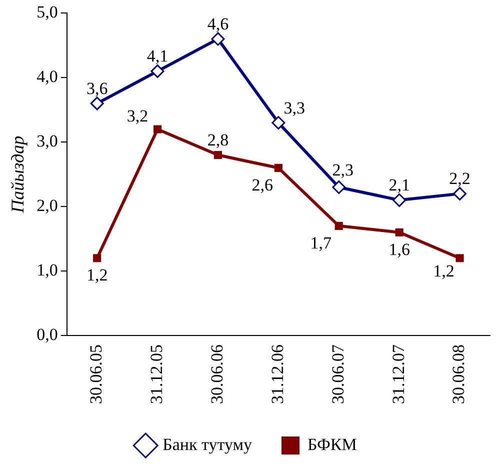 This screenshot has width=504, height=468. I want to click on x-tick-label: 31.12.07, so click(398, 374).